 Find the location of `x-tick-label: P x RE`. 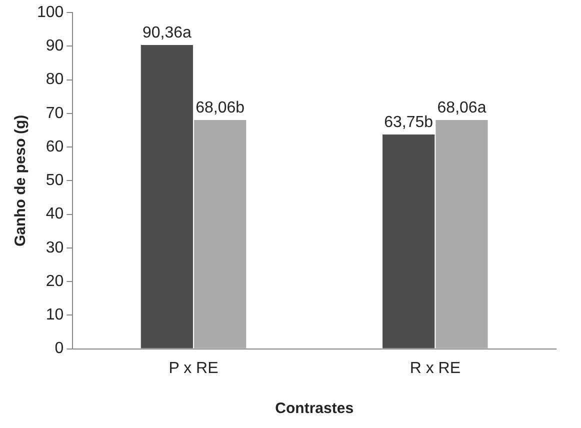

x-tick-label: P x RE is located at coordinates (193, 368).